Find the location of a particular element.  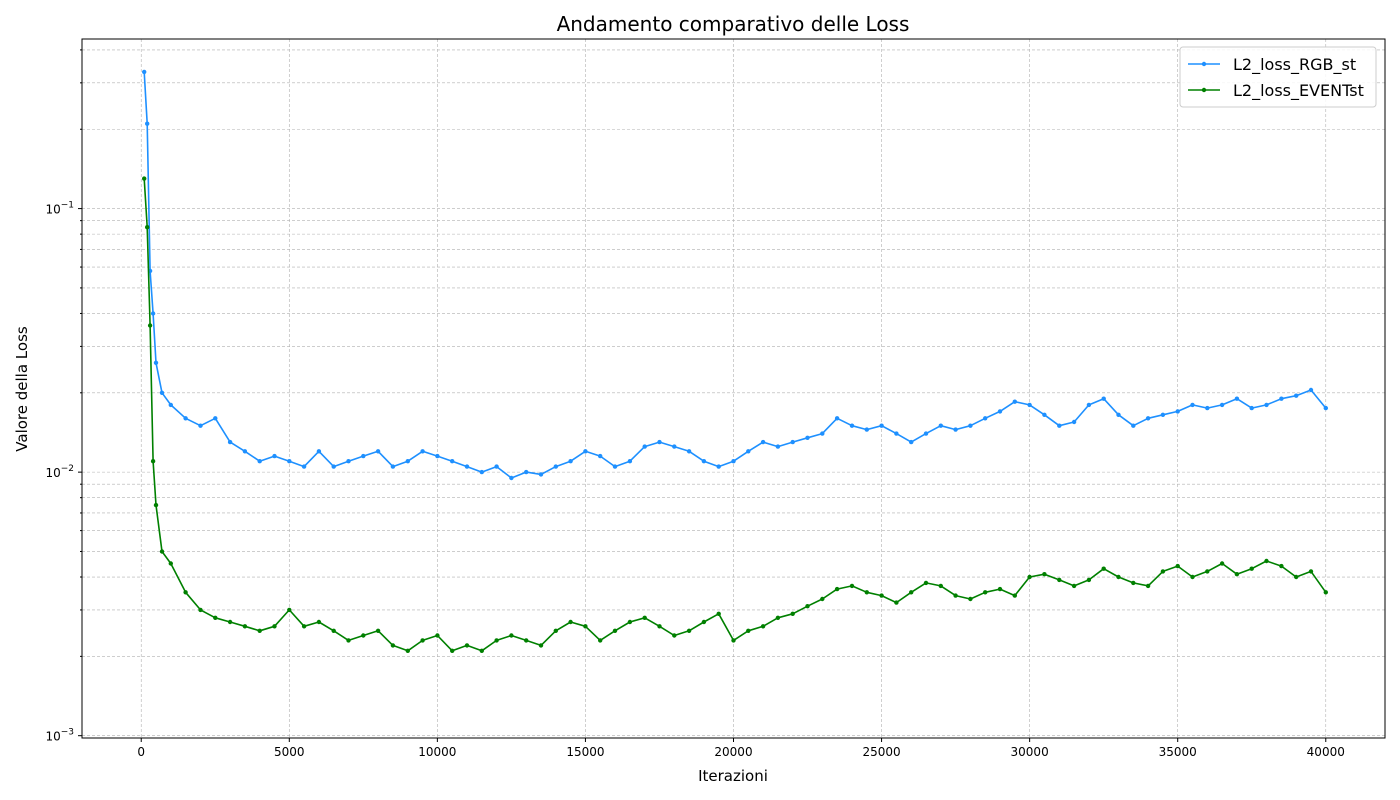

x-tick-label: 25000 is located at coordinates (881, 752).